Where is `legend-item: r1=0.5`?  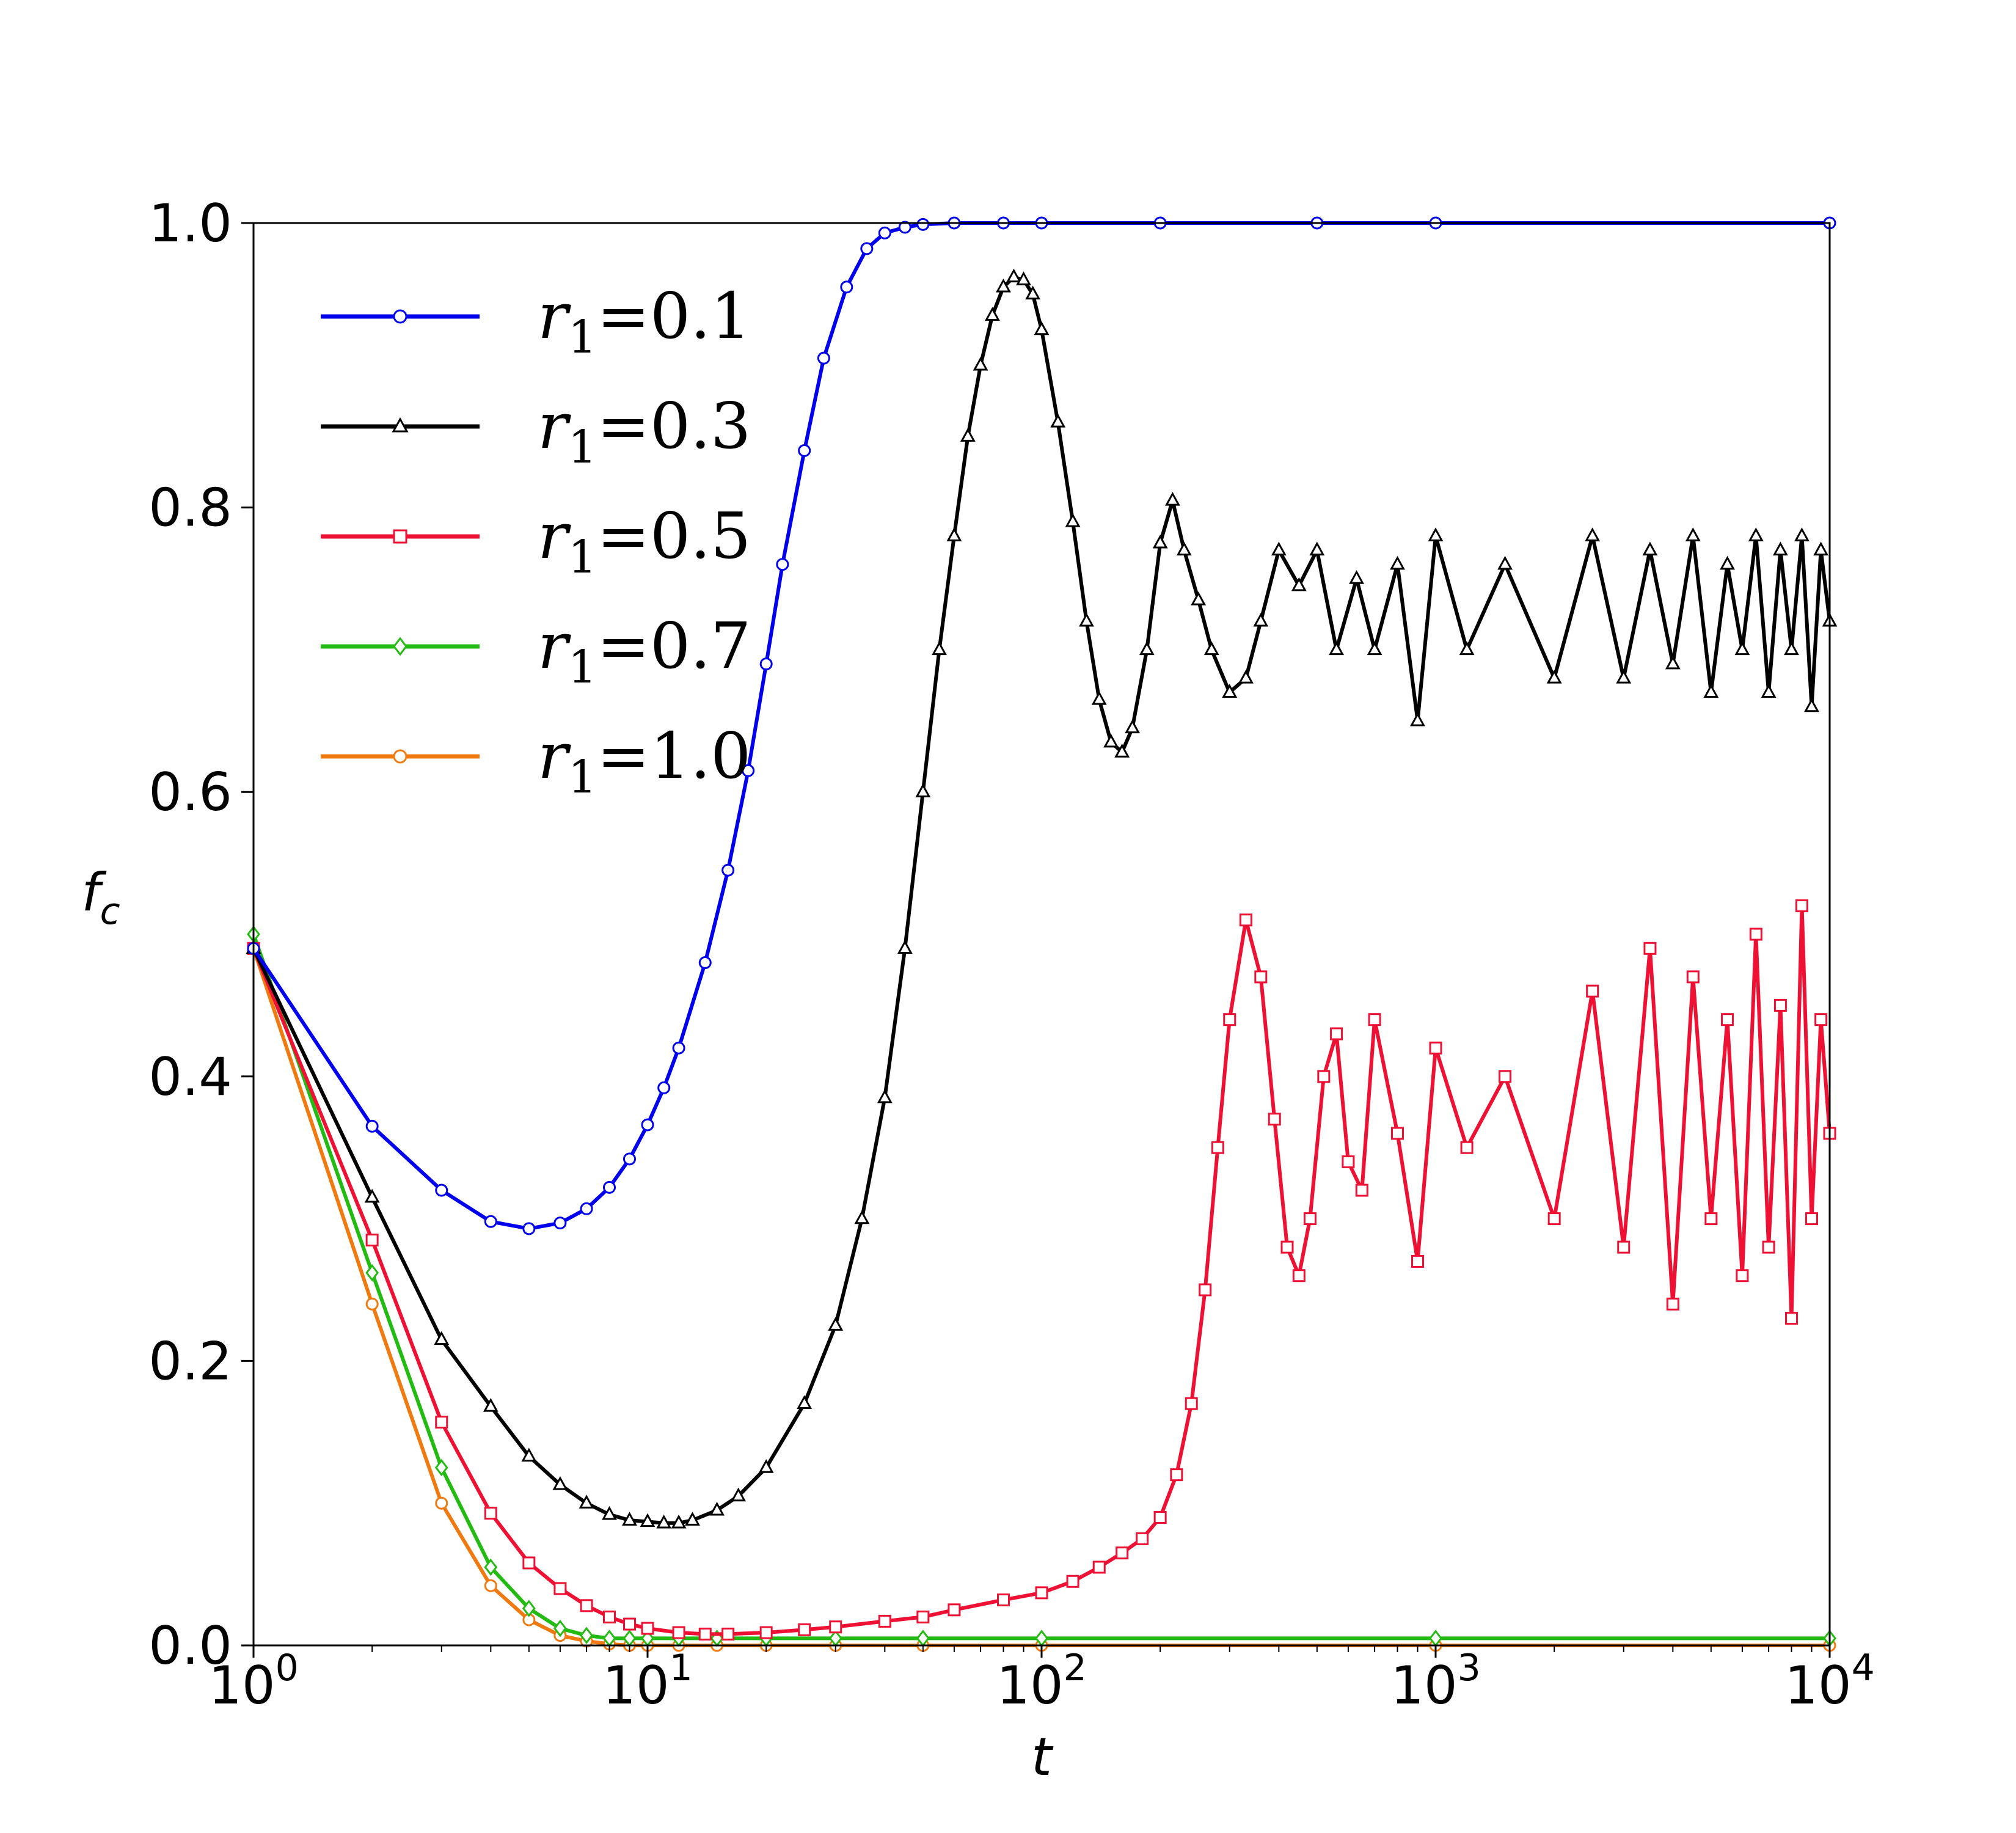
legend-item: r1=0.5 is located at coordinates (536, 541).